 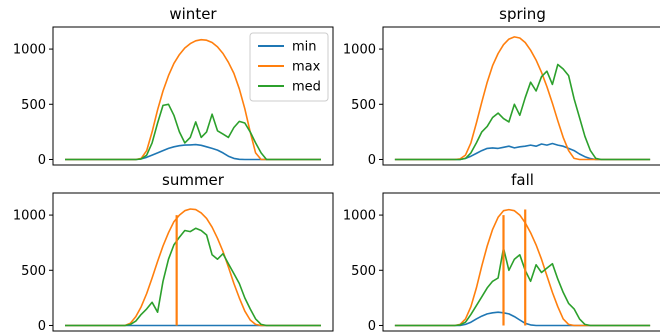 I want to click on legend-box, so click(x=289, y=67).